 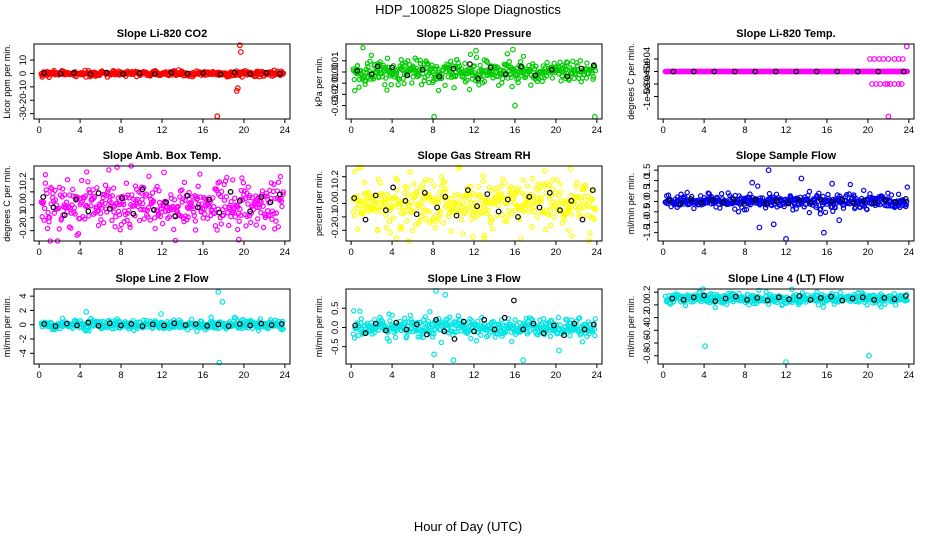 What do you see at coordinates (335, 83) in the screenshot?
I see `y-tick-label: -0.01` at bounding box center [335, 83].